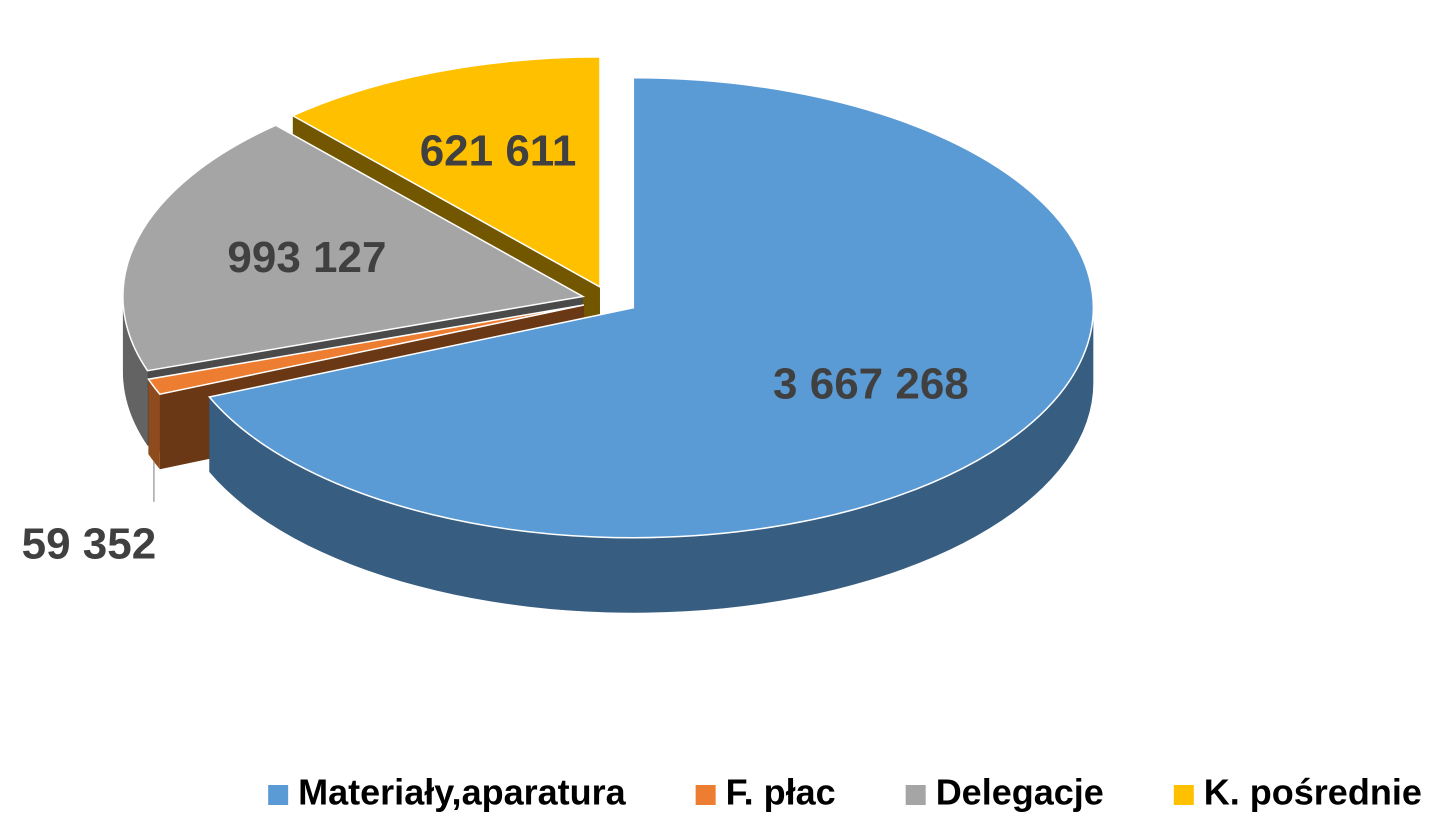 This screenshot has height=818, width=1455. Describe the element at coordinates (462, 792) in the screenshot. I see `legend-label: Materiały,aparatura` at that location.